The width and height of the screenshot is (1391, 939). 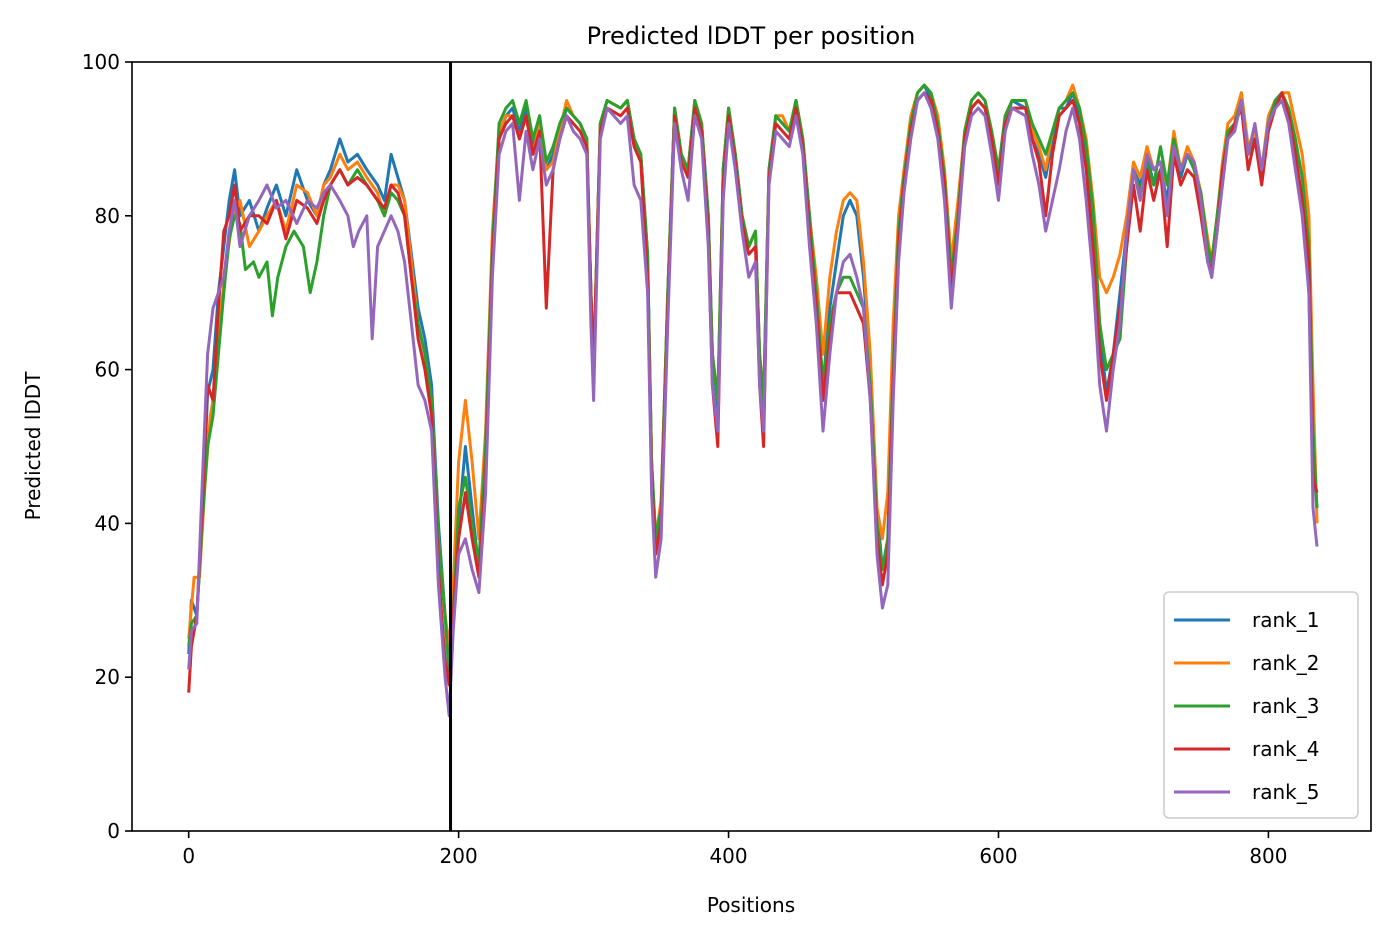 What do you see at coordinates (107, 370) in the screenshot?
I see `y-tick-label: 60` at bounding box center [107, 370].